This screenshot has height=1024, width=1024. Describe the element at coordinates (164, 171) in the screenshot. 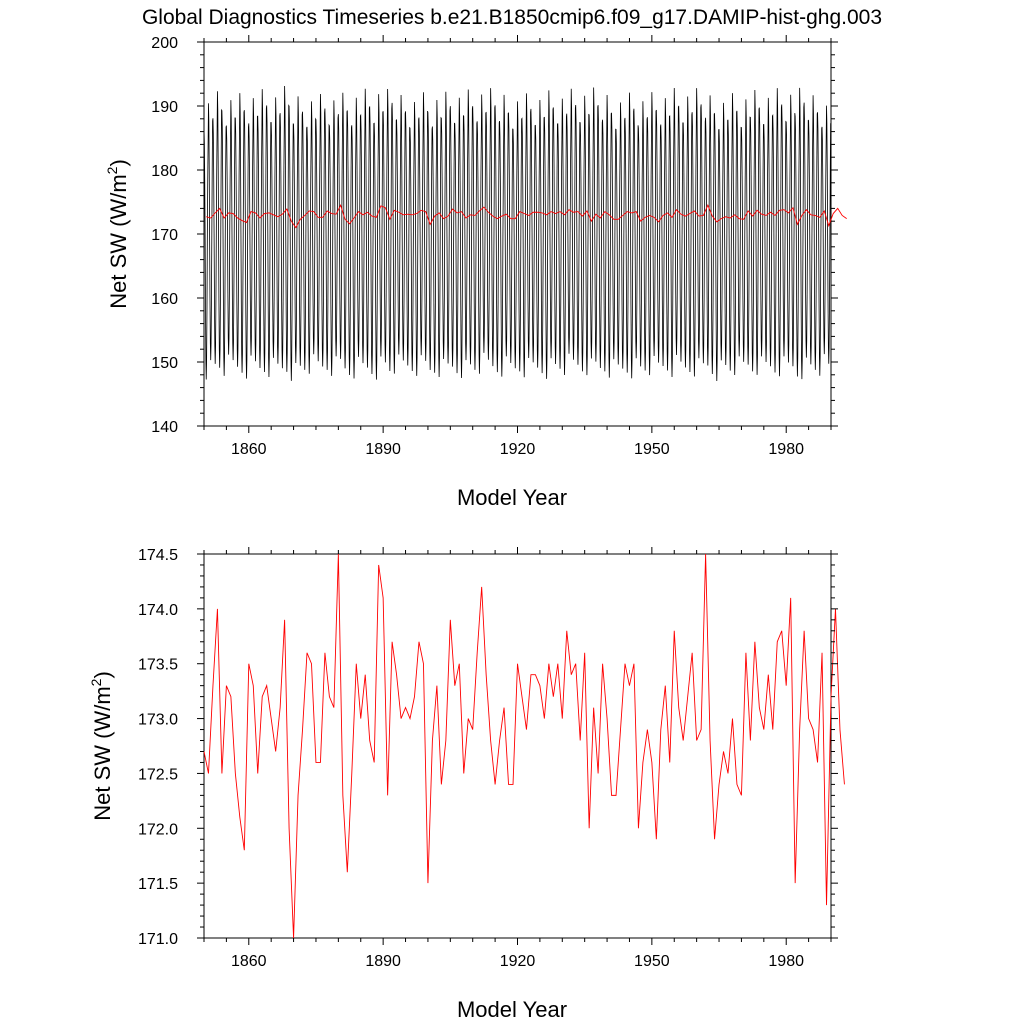

I see `y-tick-label: 180` at that location.